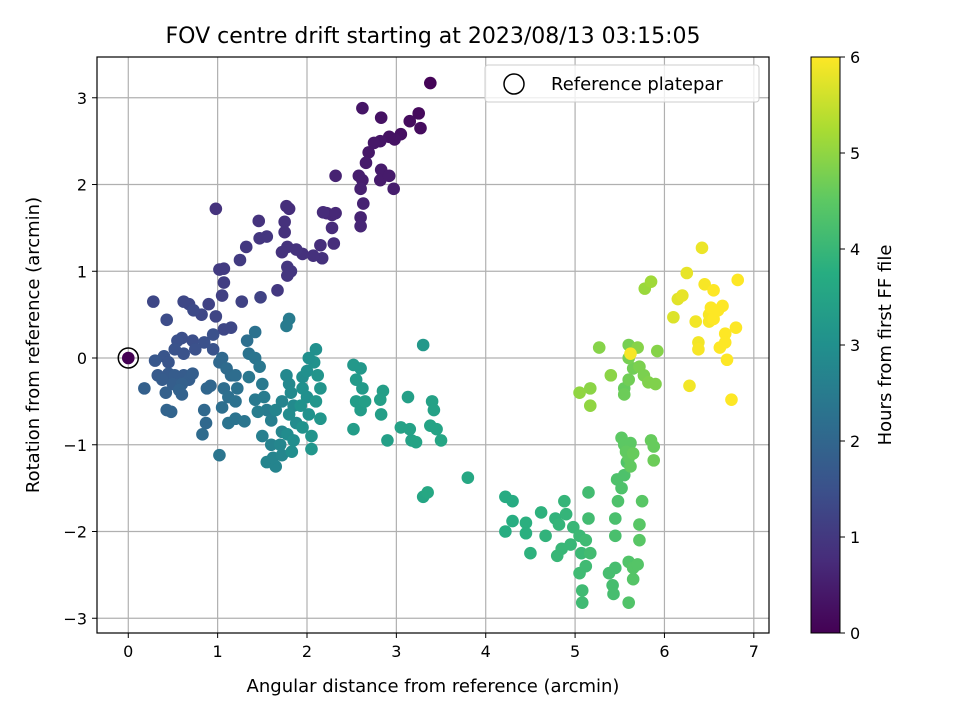 This screenshot has height=724, width=960. What do you see at coordinates (855, 537) in the screenshot?
I see `colorbar-tick-label: 1` at bounding box center [855, 537].